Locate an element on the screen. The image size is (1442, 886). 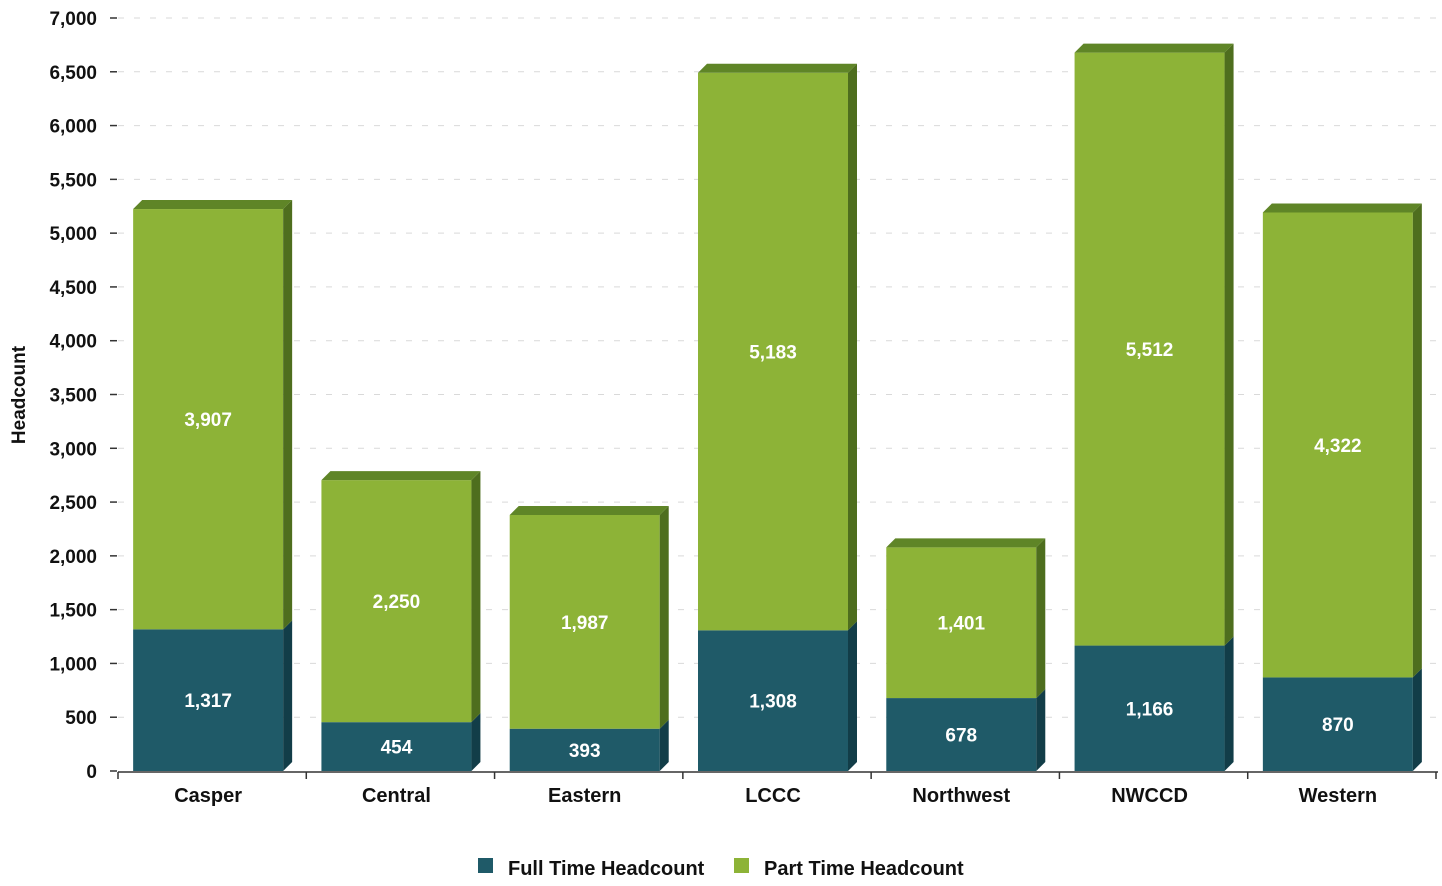
bar-part-time-lccc is located at coordinates (773, 351).